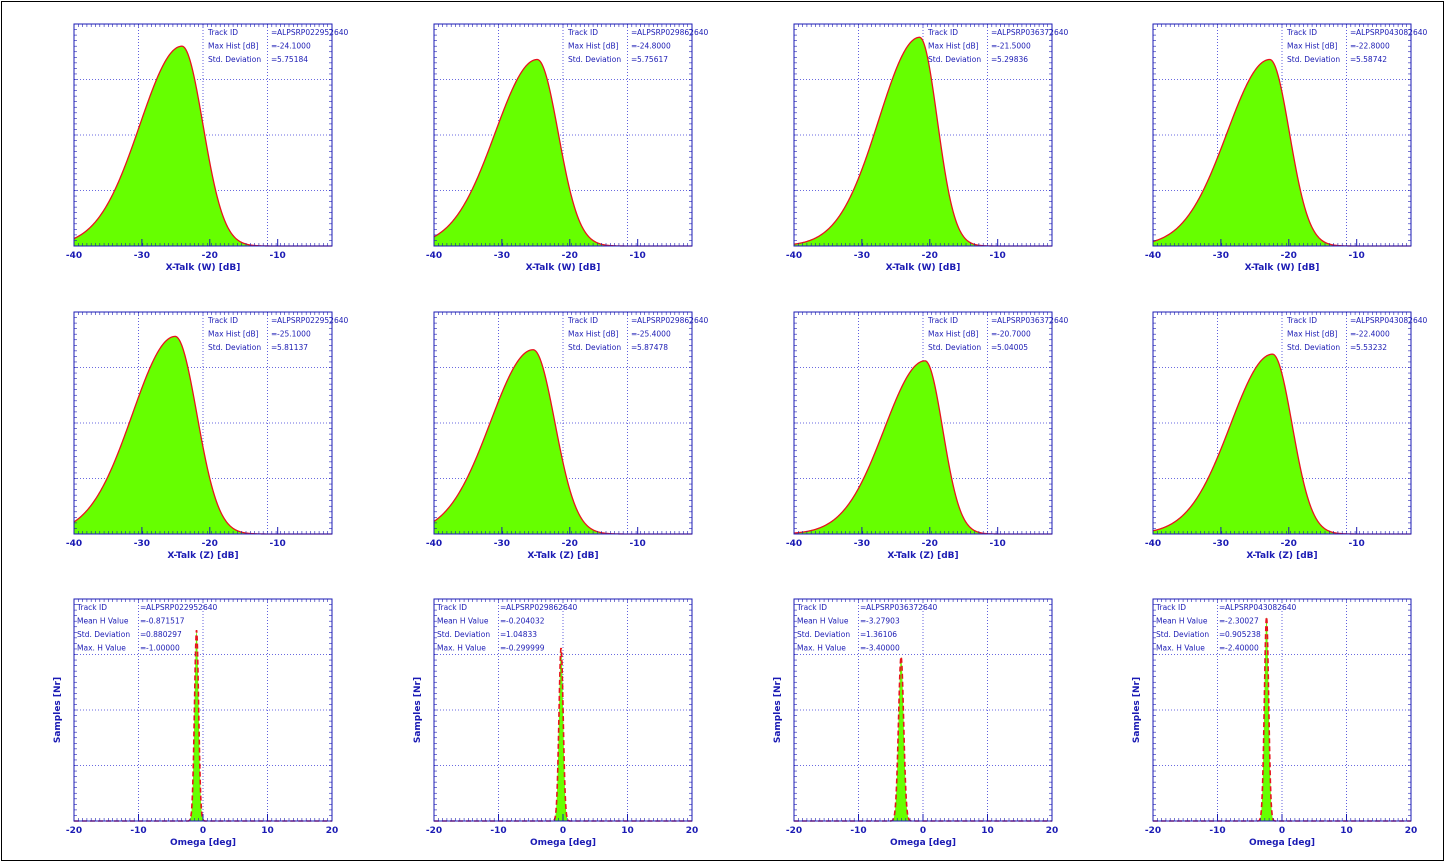 This screenshot has width=1447, height=865. I want to click on stat-value: 5.75617, so click(652, 59).